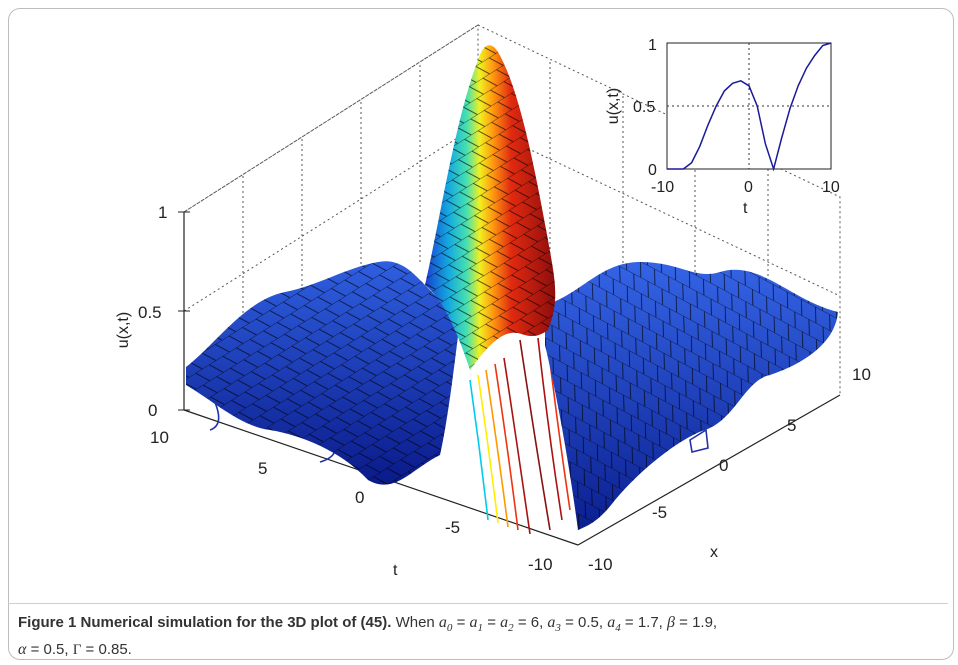 Image resolution: width=958 pixels, height=665 pixels. Describe the element at coordinates (152, 410) in the screenshot. I see `z-tick-label: 0` at that location.